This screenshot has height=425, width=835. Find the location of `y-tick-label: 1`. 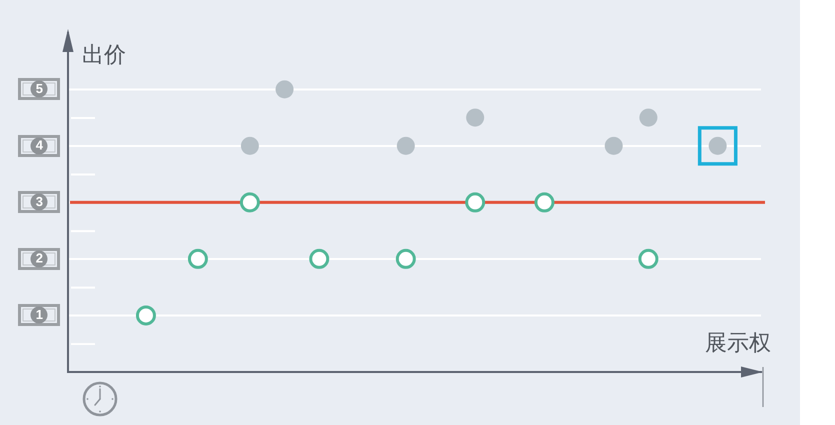

y-tick-label: 1 is located at coordinates (39, 314).